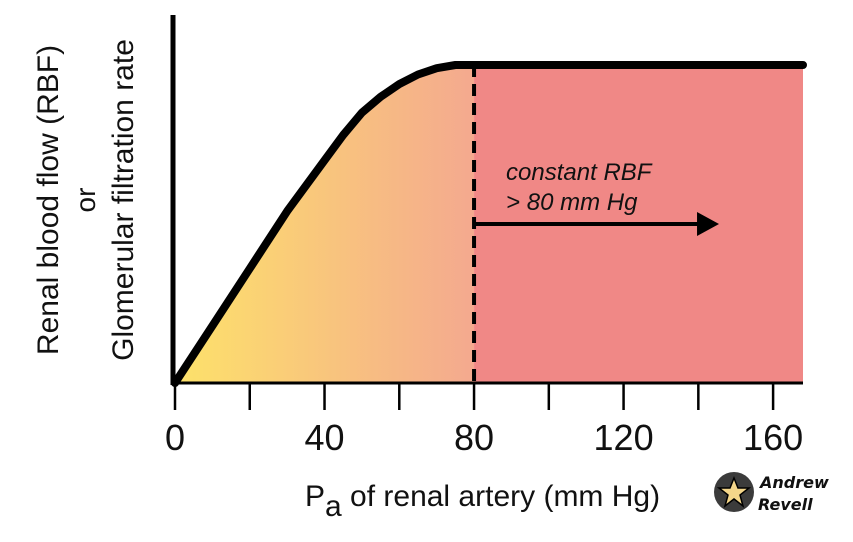 Image resolution: width=853 pixels, height=542 pixels. Describe the element at coordinates (771, 493) in the screenshot. I see `watermark-logo: Andrew Revell` at that location.